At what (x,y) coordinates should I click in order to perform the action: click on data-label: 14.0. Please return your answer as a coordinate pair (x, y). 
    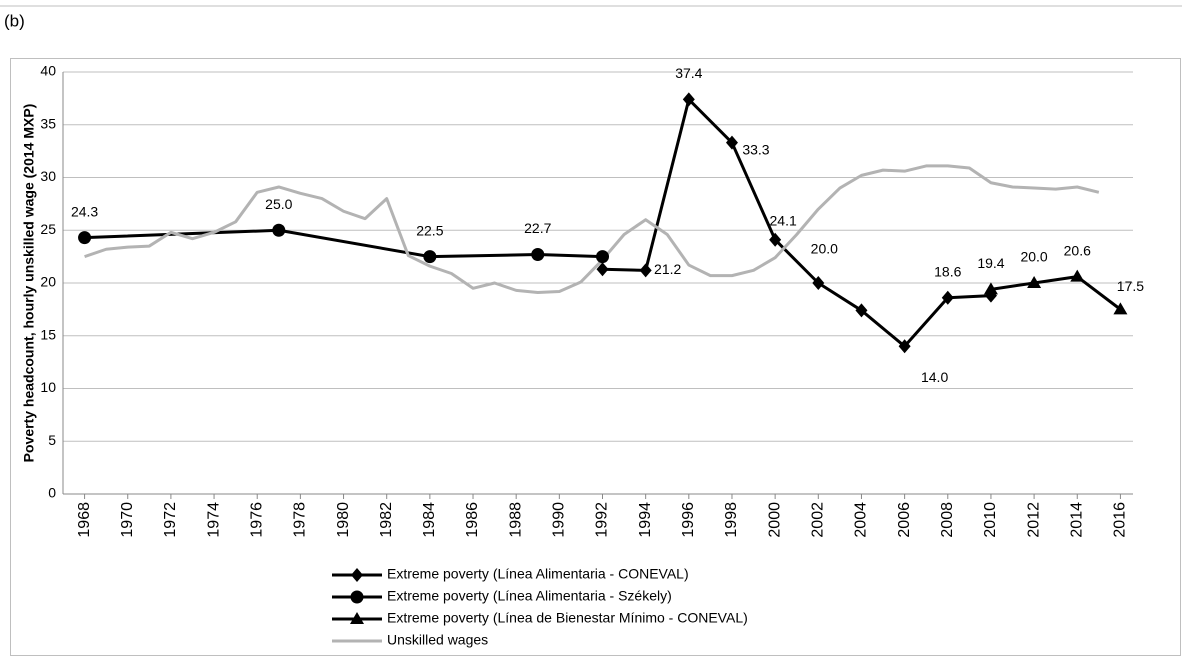
    Looking at the image, I should click on (934, 377).